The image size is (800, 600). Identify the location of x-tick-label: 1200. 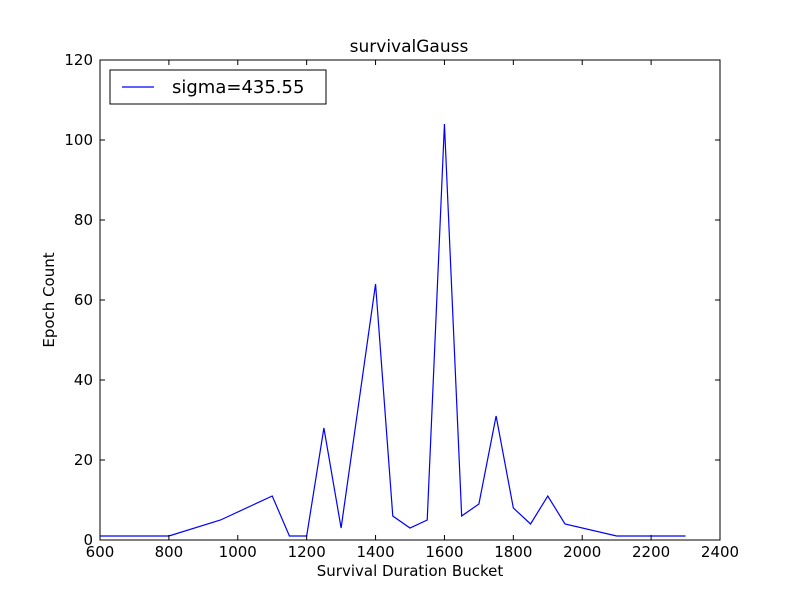
(307, 552).